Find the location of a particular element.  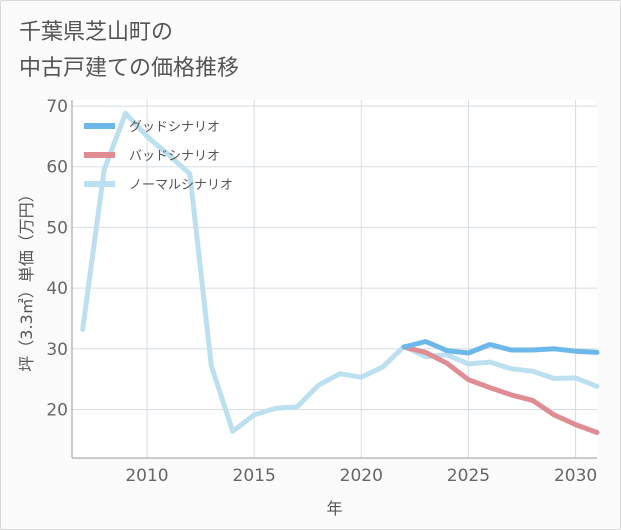

y-axis-label: 坪（3.3㎡）単価（万円） is located at coordinates (26, 278).